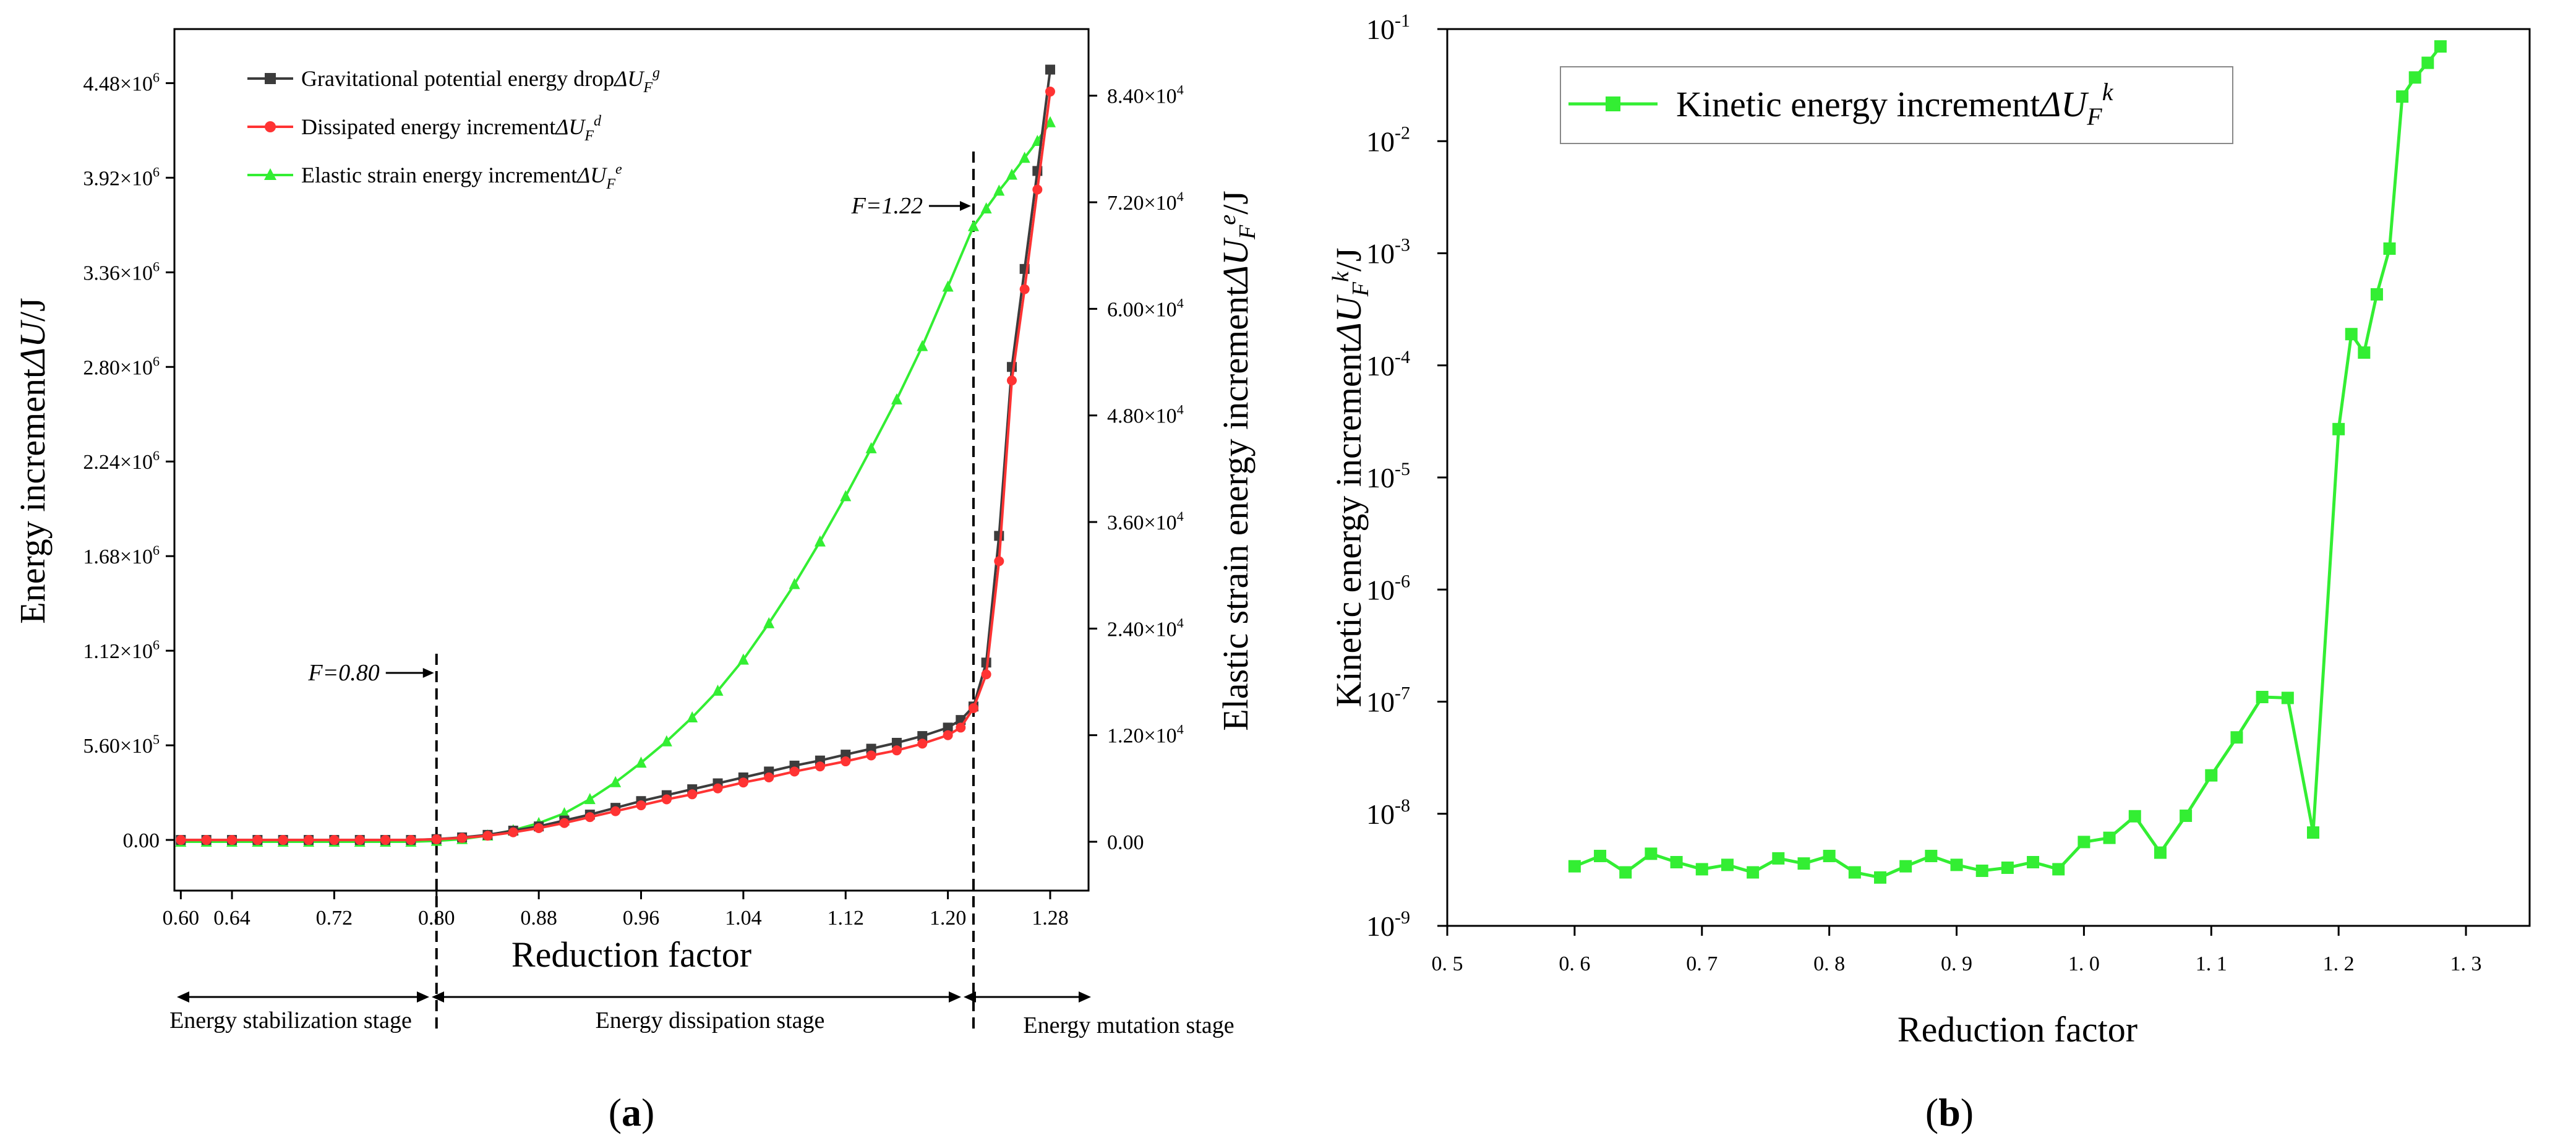 This screenshot has height=1138, width=2576. I want to click on stage-dissipation-label: Energy dissipation stage, so click(710, 1021).